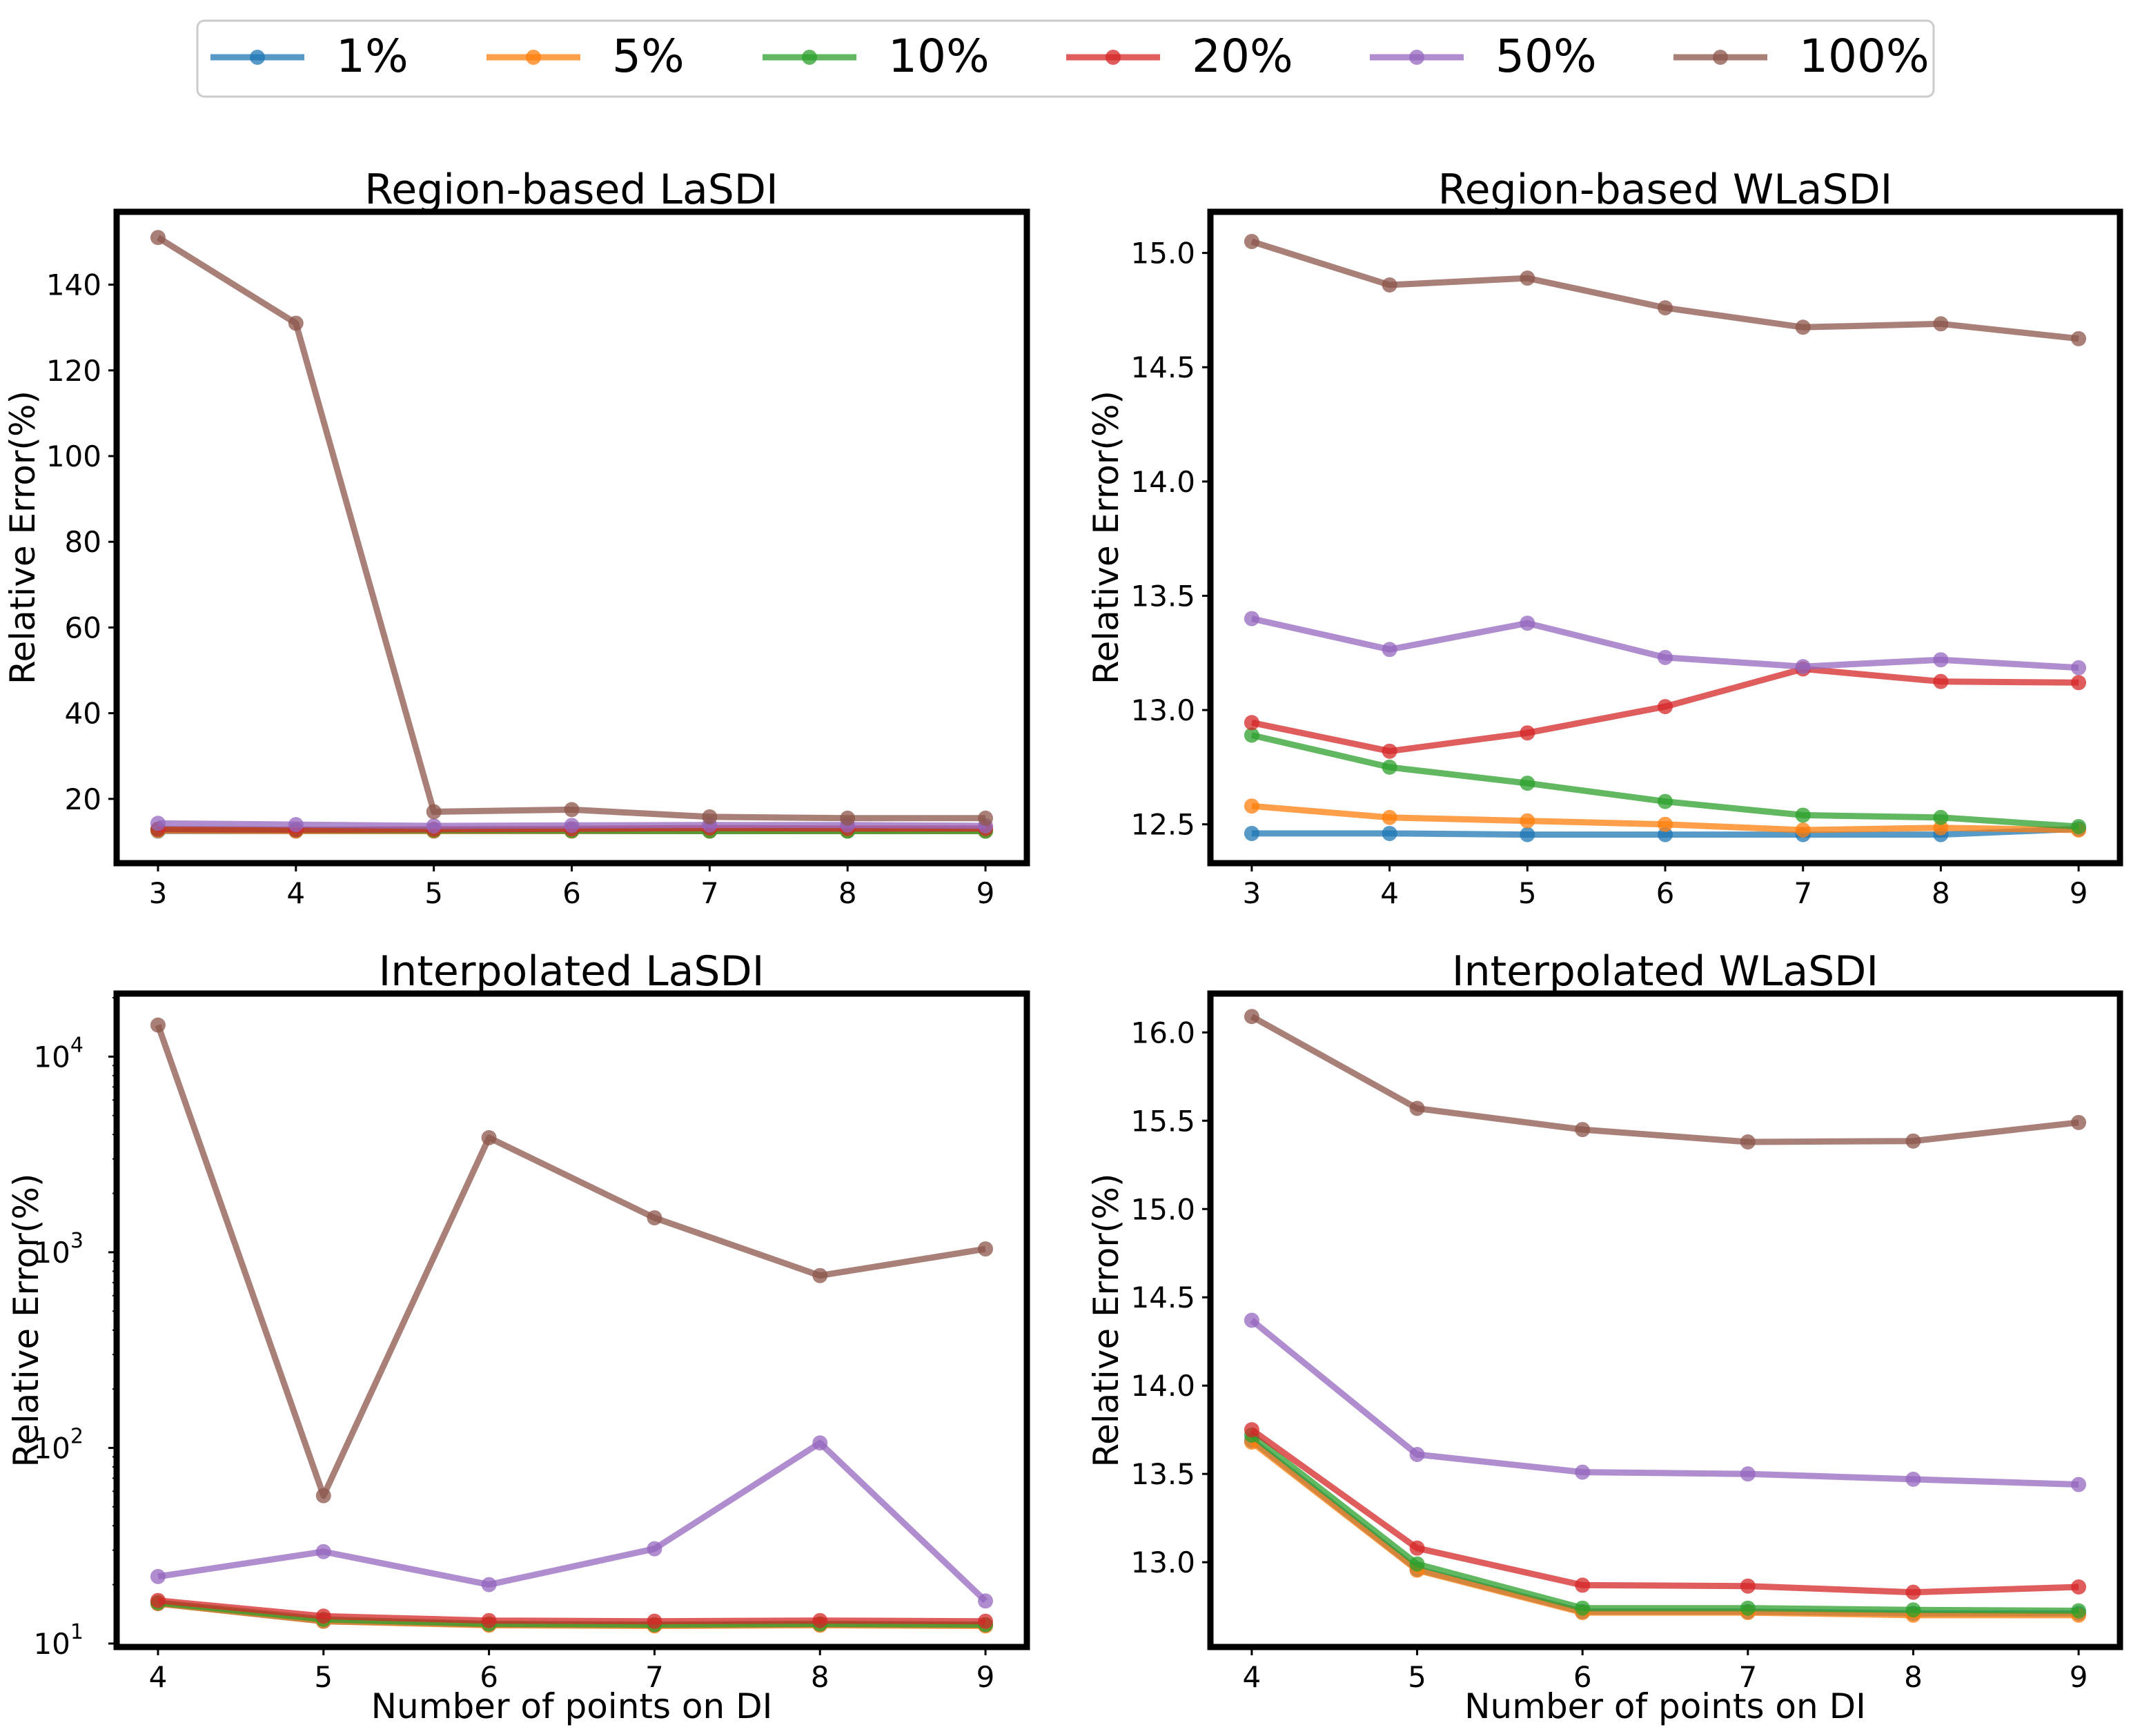  I want to click on y-tick-label: 120, so click(73, 371).